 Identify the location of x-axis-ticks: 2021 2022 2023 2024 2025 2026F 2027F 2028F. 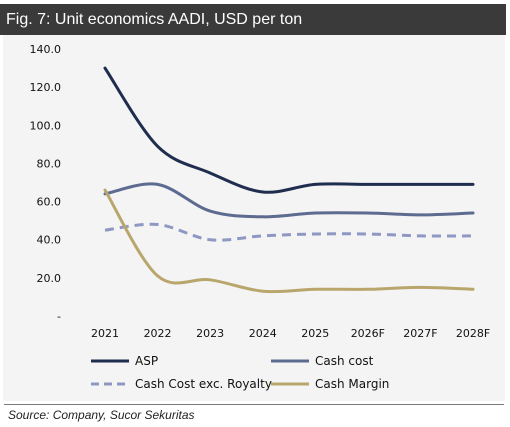
(290, 333).